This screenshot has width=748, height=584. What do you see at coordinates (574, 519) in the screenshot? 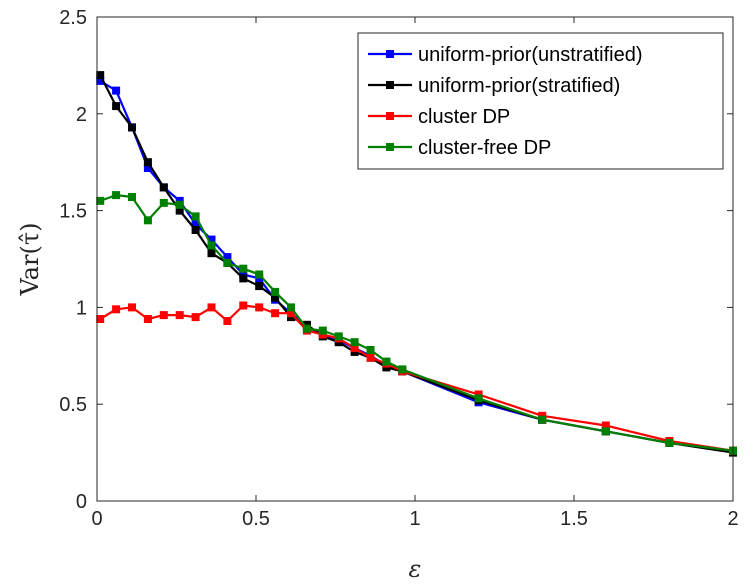
I see `x-tick-label: 1.5` at bounding box center [574, 519].